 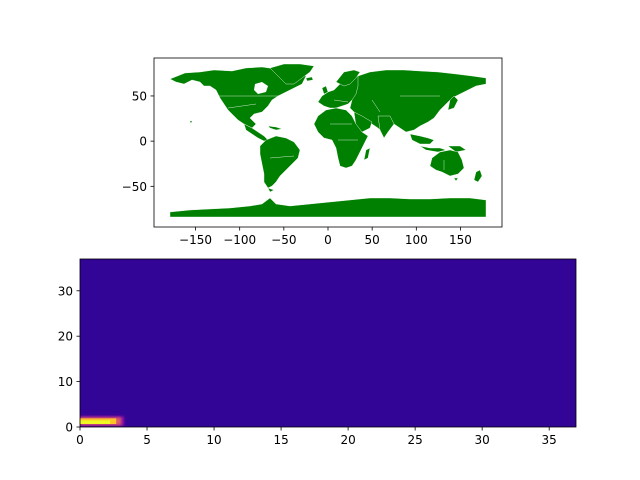 I want to click on heatmap-x-tick-label: 25, so click(x=414, y=440).